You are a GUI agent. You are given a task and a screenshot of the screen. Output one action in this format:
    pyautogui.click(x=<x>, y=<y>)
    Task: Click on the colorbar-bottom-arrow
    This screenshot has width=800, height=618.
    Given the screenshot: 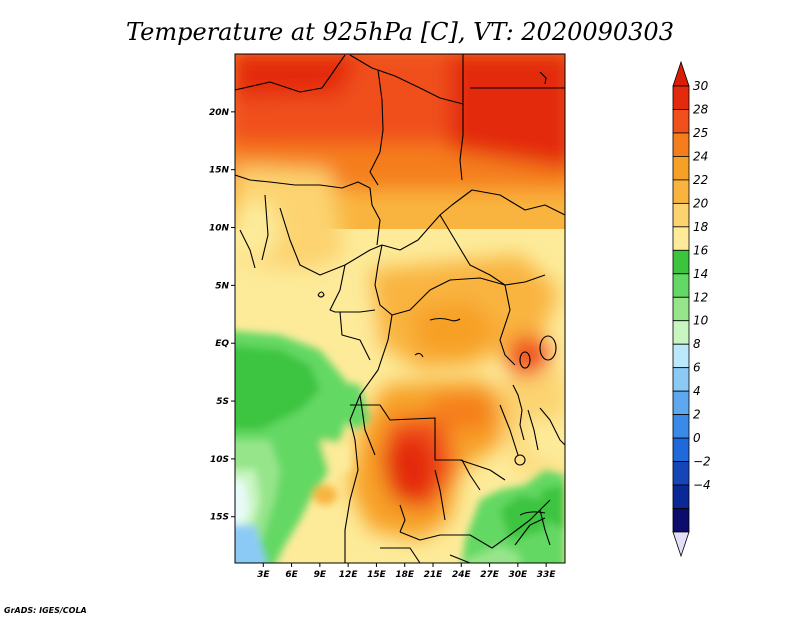 What is the action you would take?
    pyautogui.click(x=681, y=544)
    